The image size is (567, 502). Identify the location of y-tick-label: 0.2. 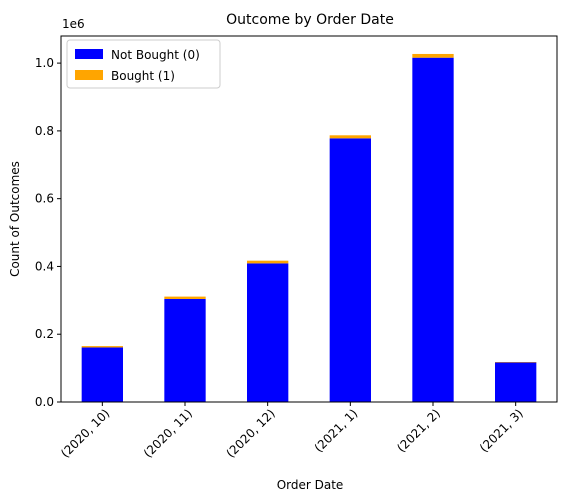
(44, 334).